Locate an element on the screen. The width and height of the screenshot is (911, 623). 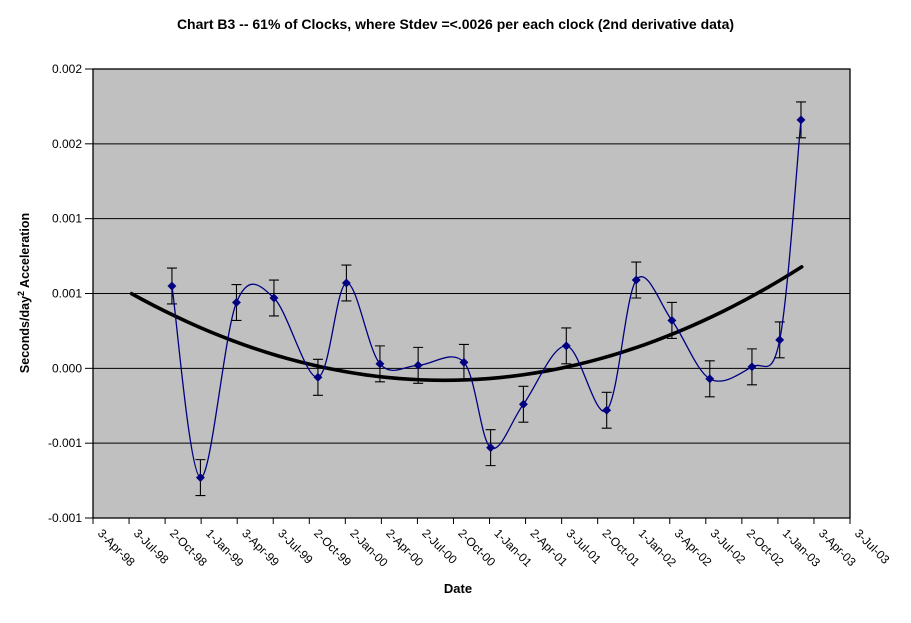
x-tick-label: 2-Oct-98 is located at coordinates (188, 547).